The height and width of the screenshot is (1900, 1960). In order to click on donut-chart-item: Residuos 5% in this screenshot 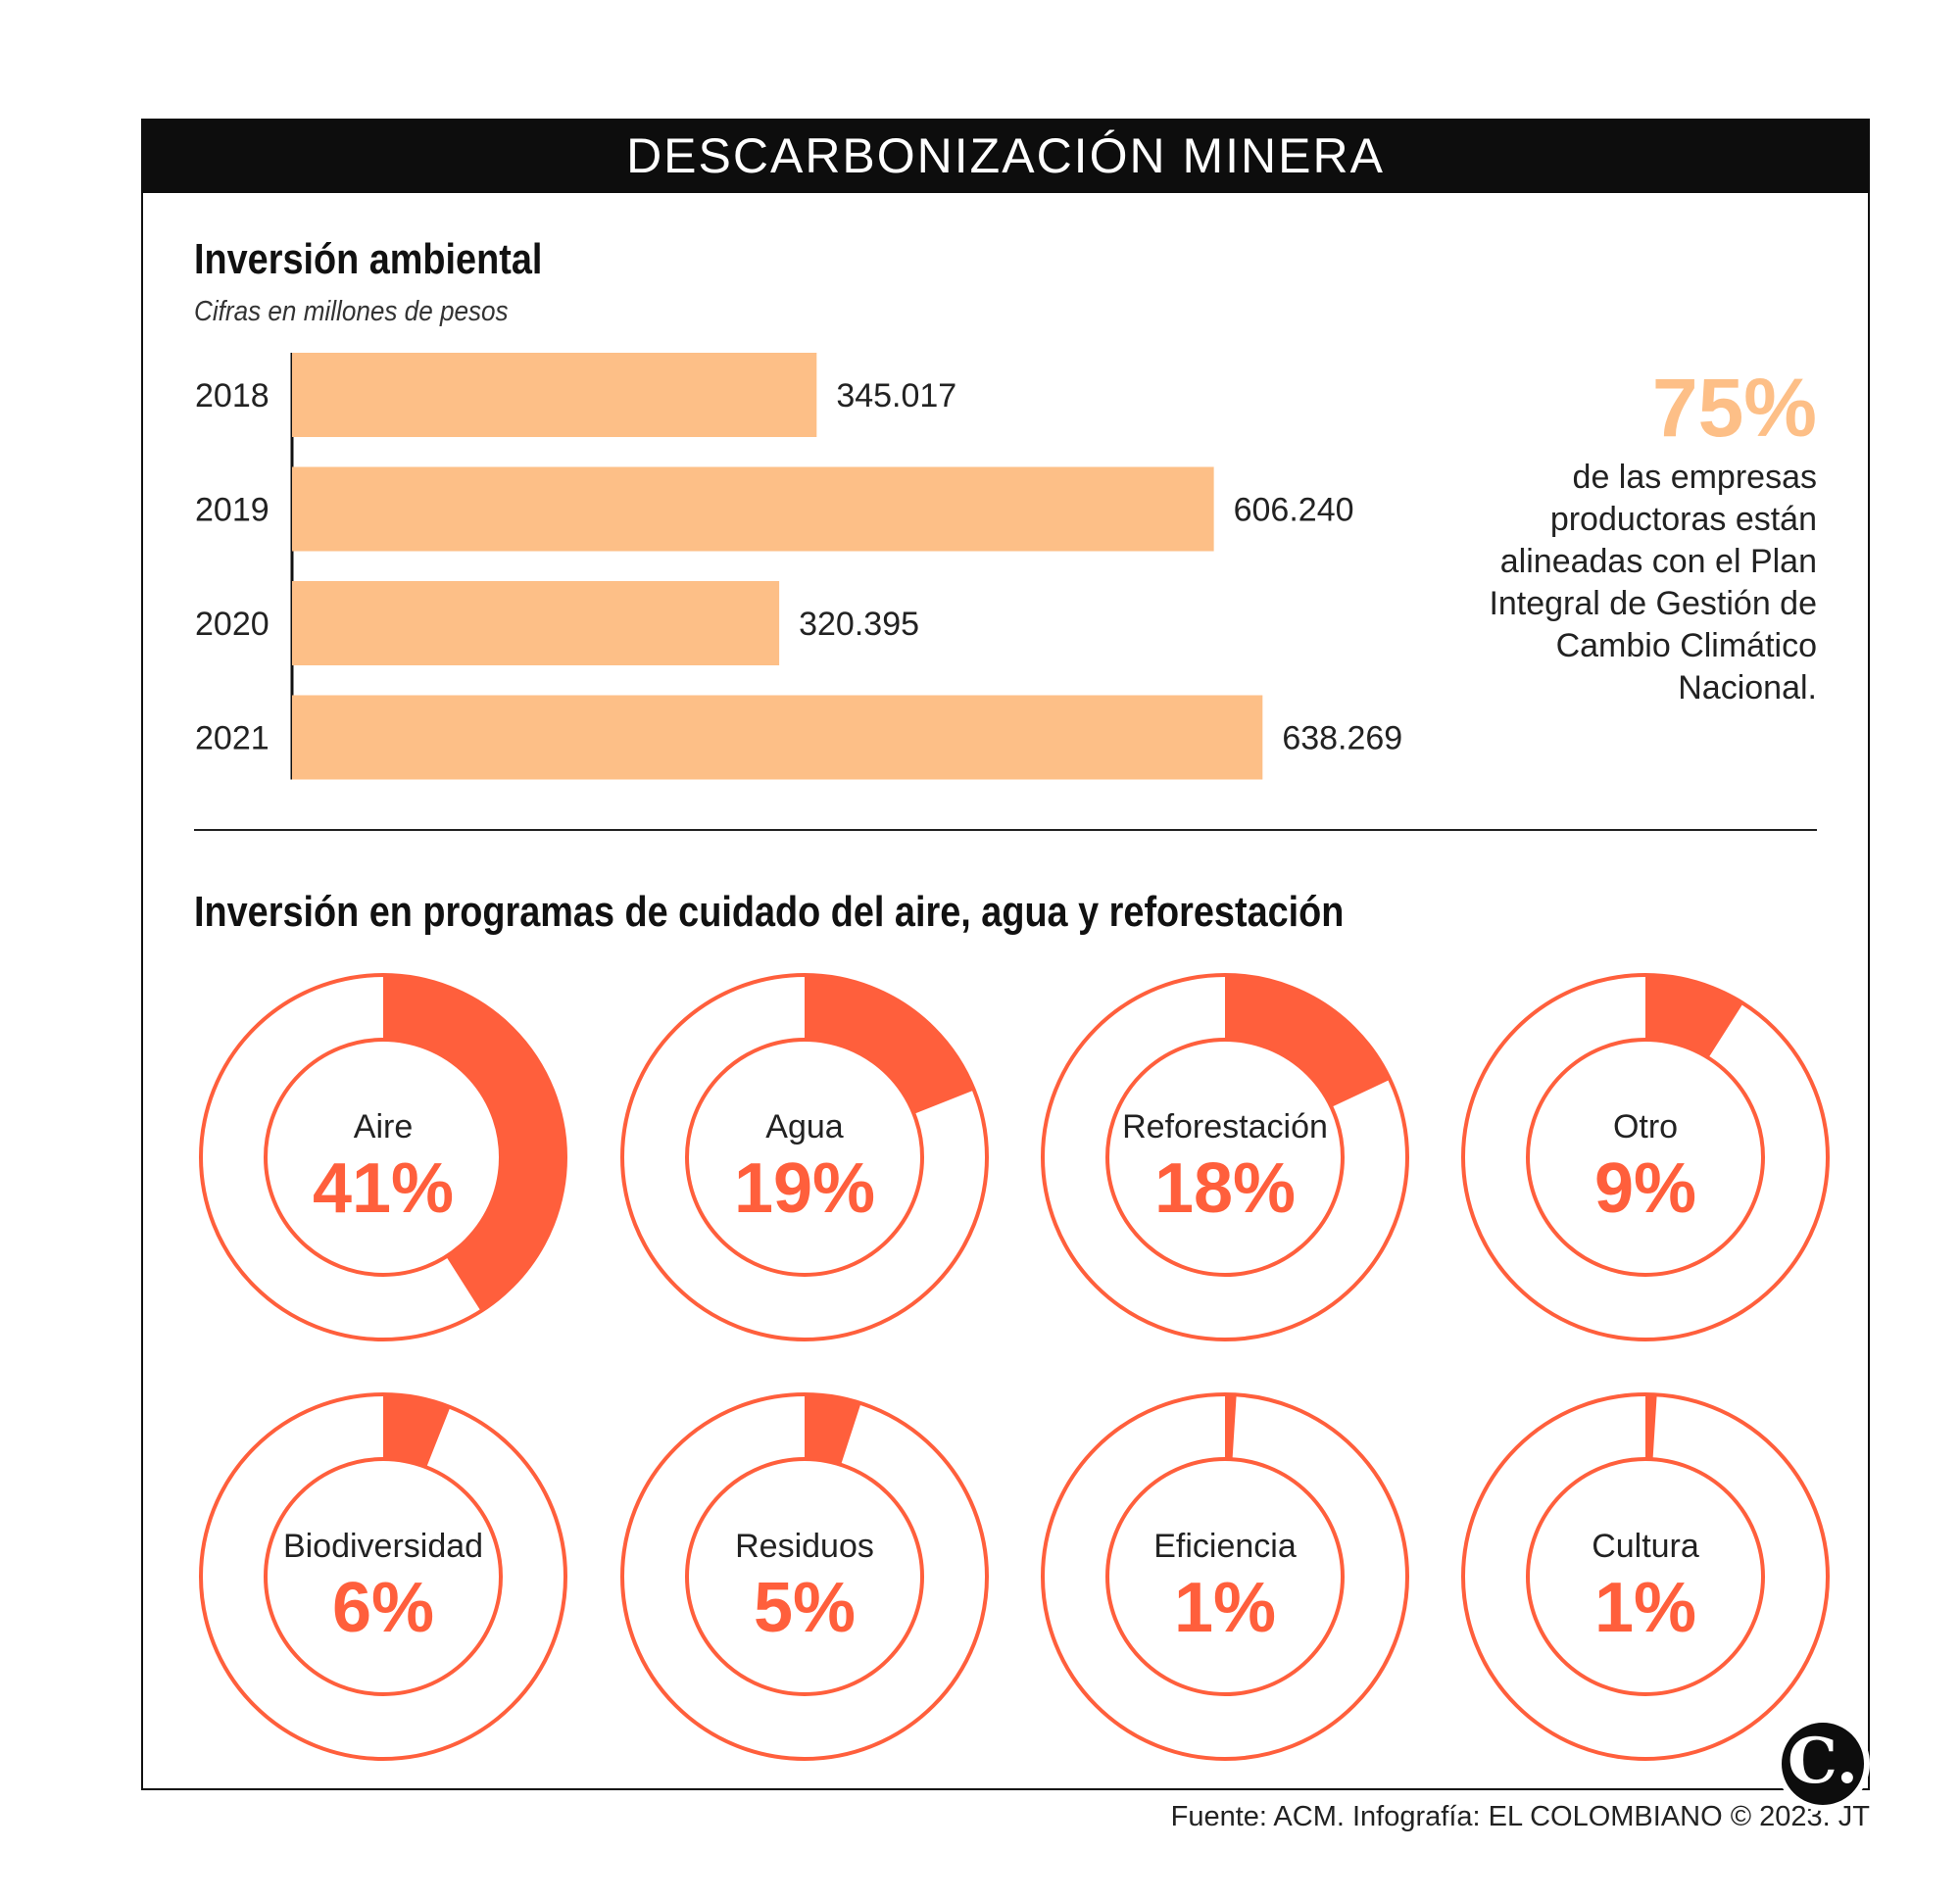, I will do `click(804, 1577)`.